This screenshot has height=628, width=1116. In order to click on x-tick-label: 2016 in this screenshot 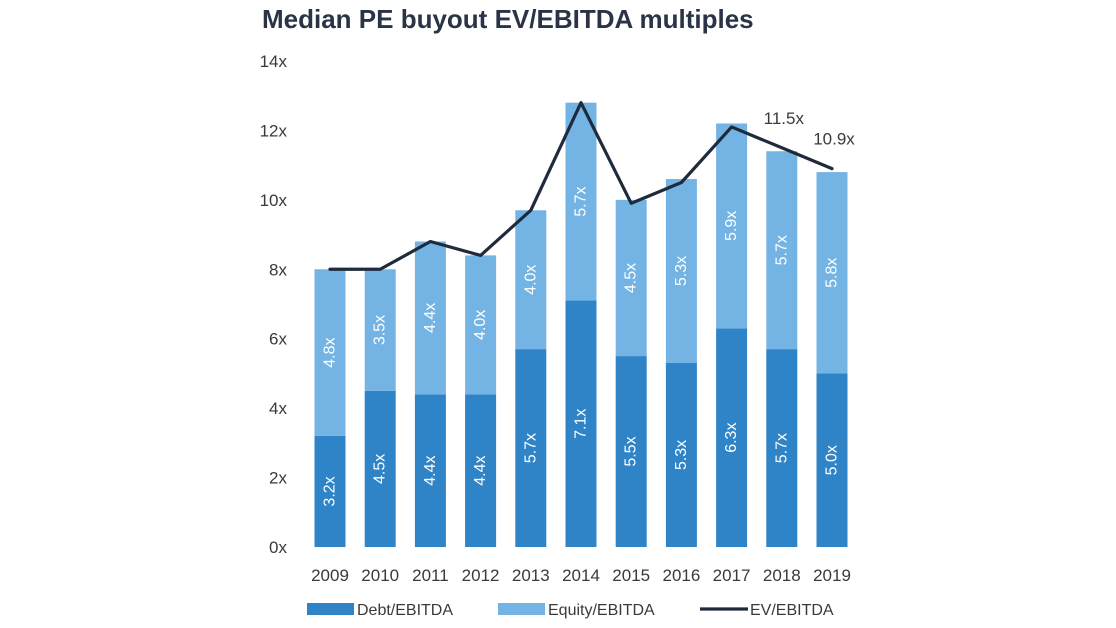, I will do `click(681, 575)`.